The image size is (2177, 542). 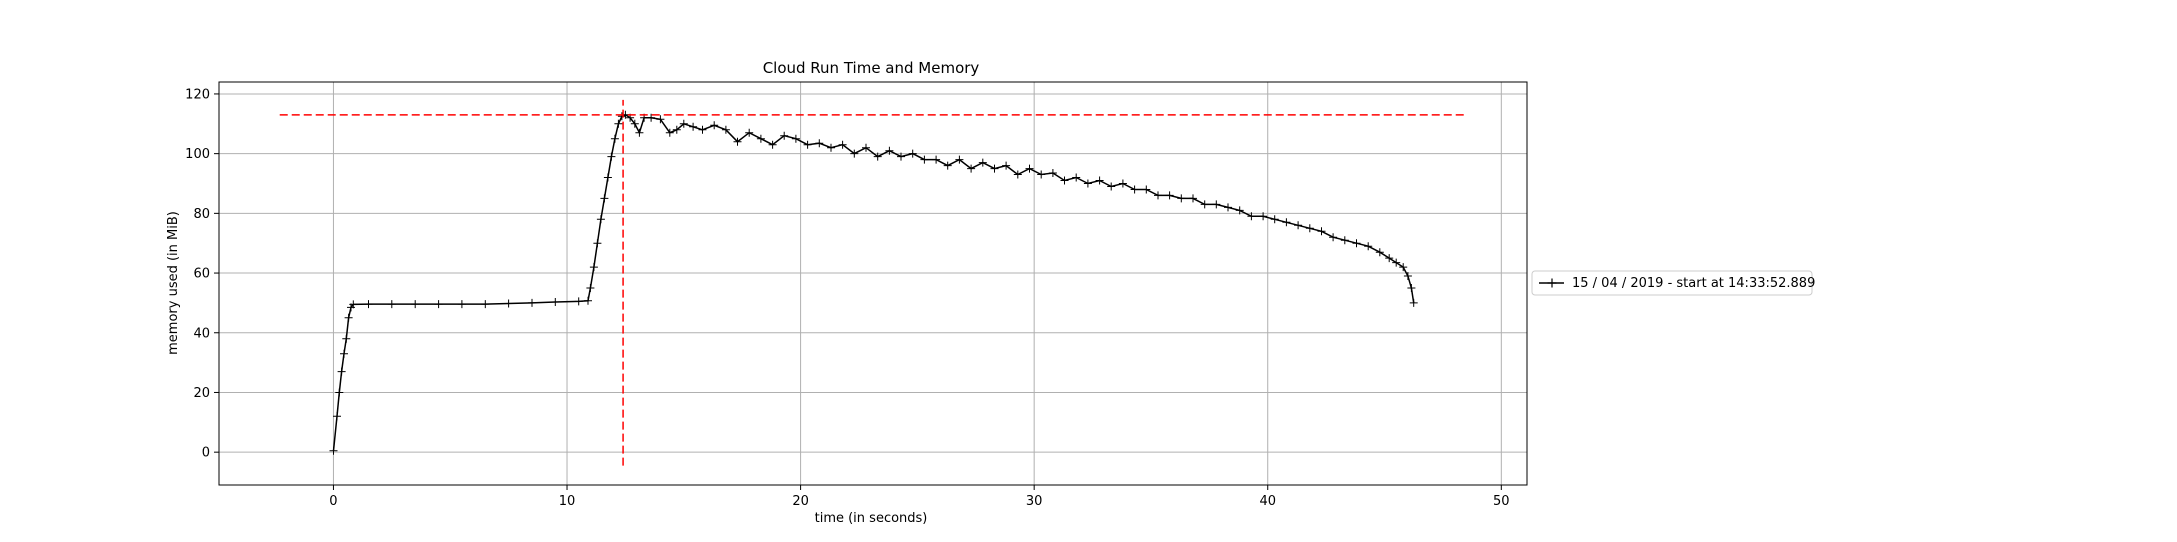 I want to click on x-tick-label: 50, so click(x=1501, y=501).